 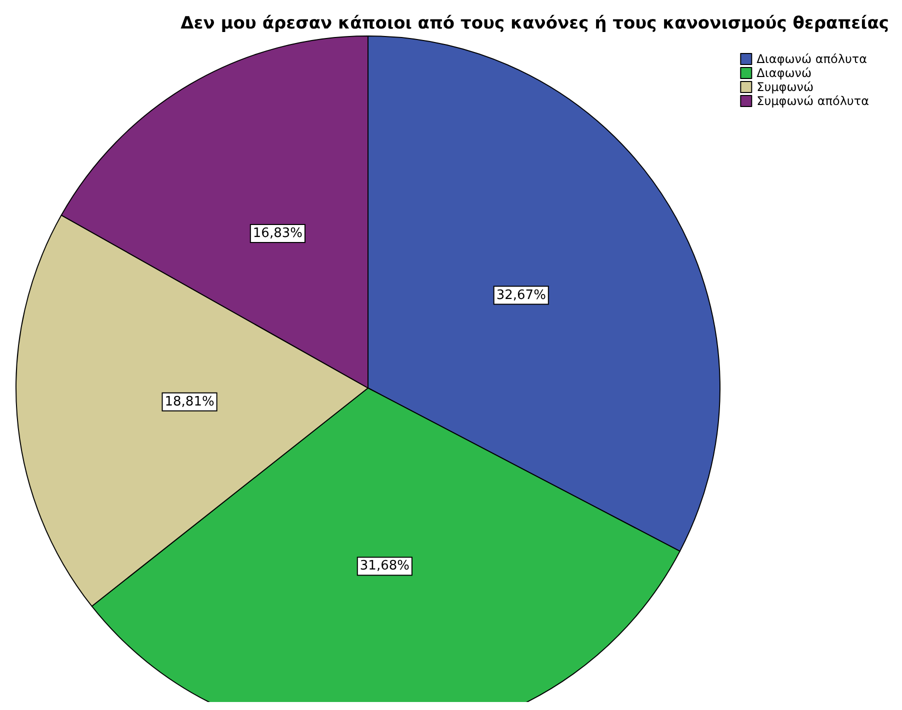 I want to click on chart-title: Δεν μου άρεσαν κάποιοι από τους κανόνες ή τους κανονισμούς θεραπείας, so click(x=534, y=24).